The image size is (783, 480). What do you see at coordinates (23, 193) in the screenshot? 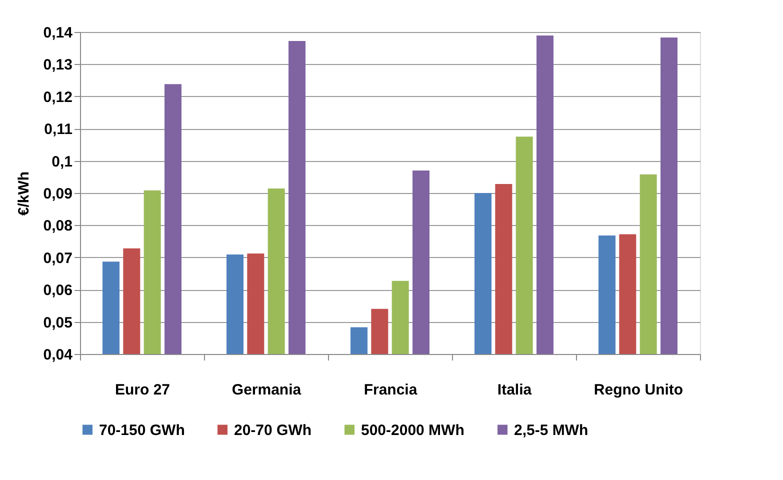
I see `y-axis-title: €/kWh` at bounding box center [23, 193].